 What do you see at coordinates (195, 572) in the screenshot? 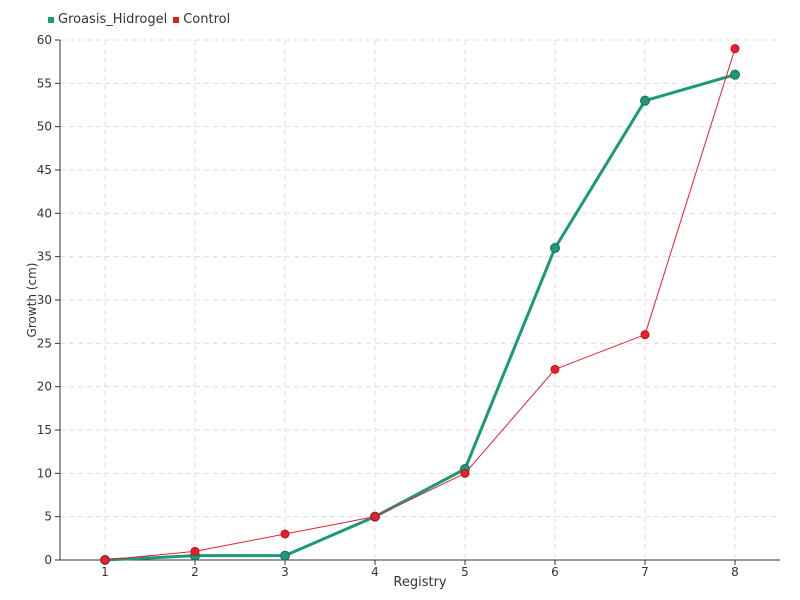
I see `x-tick-label: 2` at bounding box center [195, 572].